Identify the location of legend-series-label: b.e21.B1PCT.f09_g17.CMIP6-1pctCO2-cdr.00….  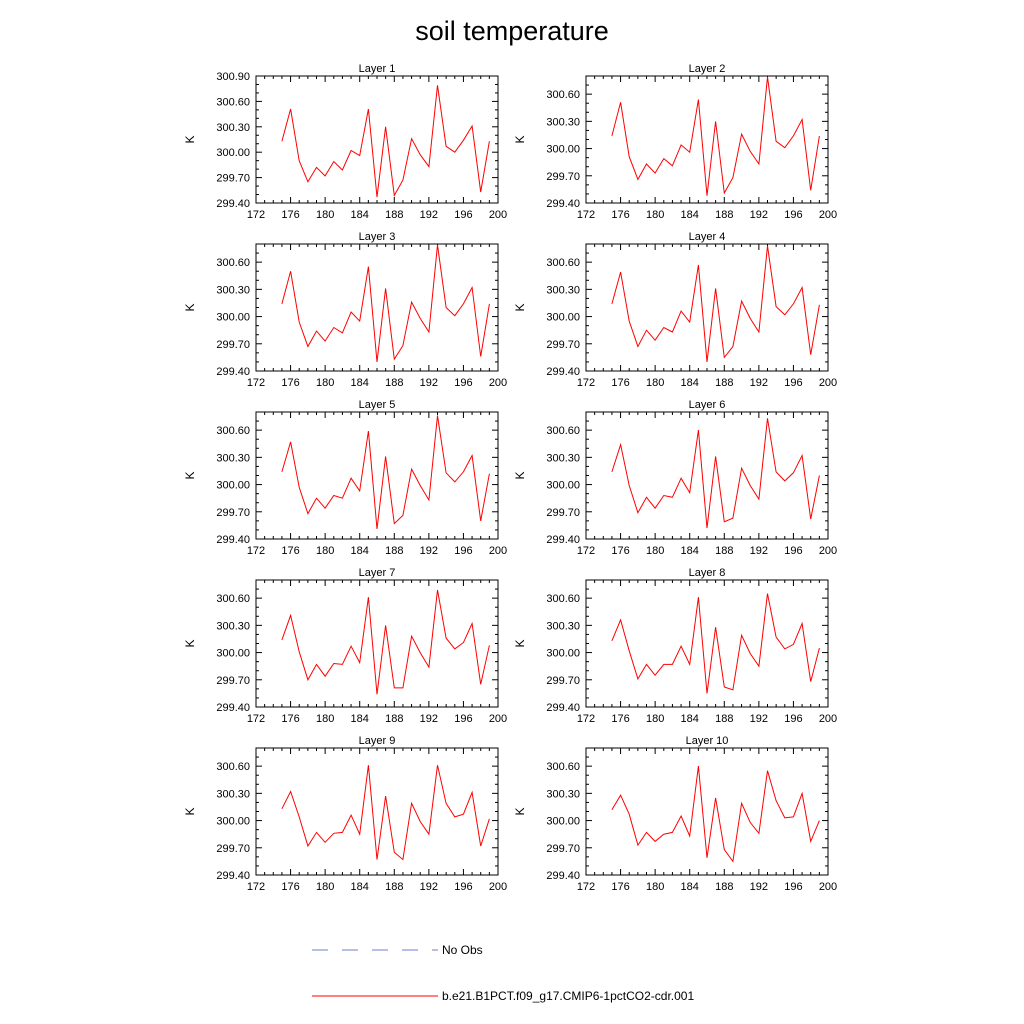
(568, 996).